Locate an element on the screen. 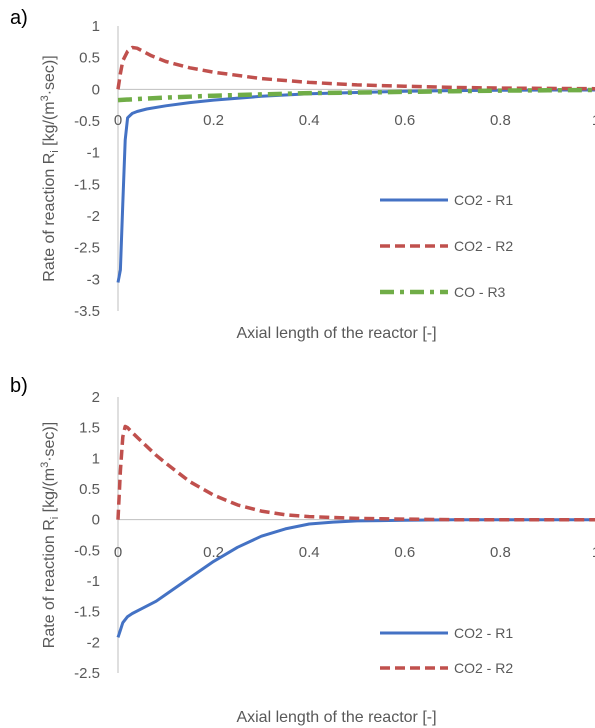 The height and width of the screenshot is (728, 595). y-tick-label: -3.5 is located at coordinates (87, 311).